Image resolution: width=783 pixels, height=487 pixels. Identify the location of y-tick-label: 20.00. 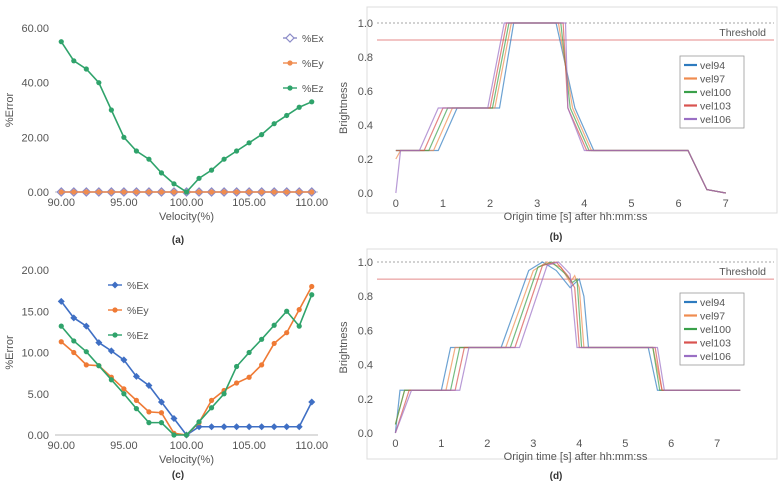
(35, 271).